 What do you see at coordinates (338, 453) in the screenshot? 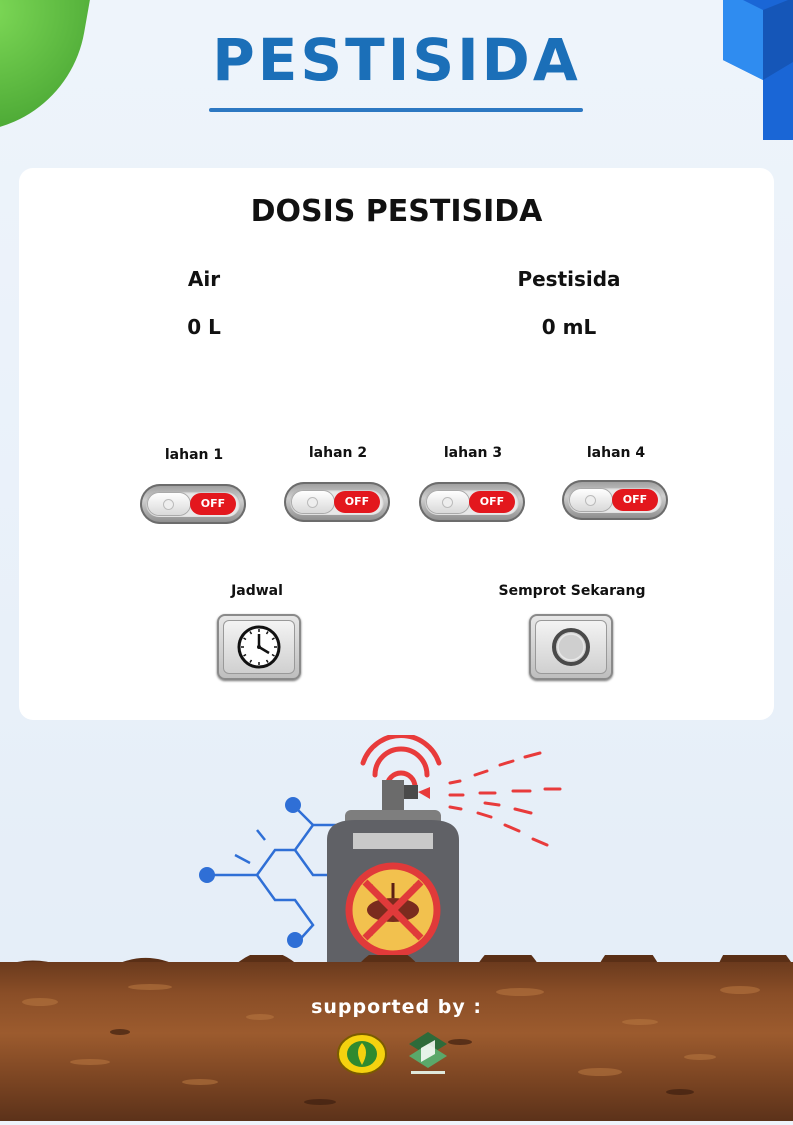
I see `land-2-label: lahan 2` at bounding box center [338, 453].